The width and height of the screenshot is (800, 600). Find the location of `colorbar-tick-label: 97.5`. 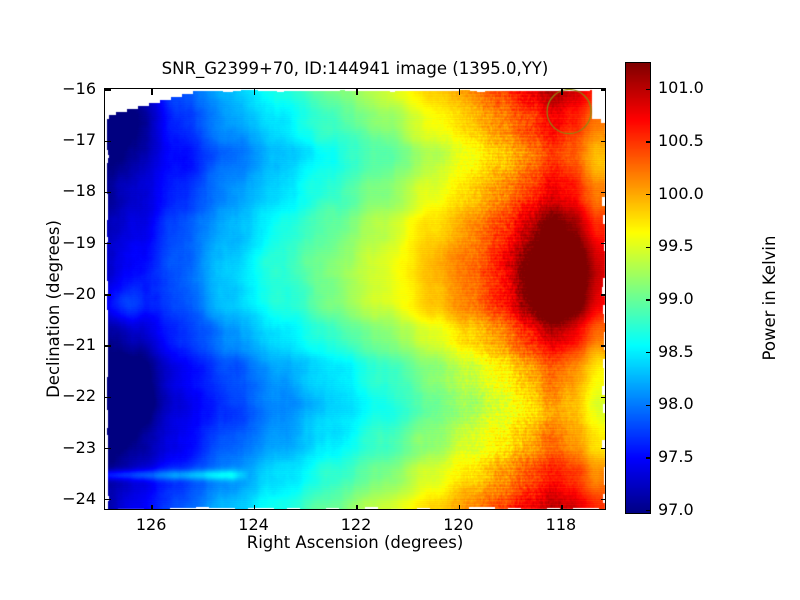

colorbar-tick-label: 97.5 is located at coordinates (676, 457).